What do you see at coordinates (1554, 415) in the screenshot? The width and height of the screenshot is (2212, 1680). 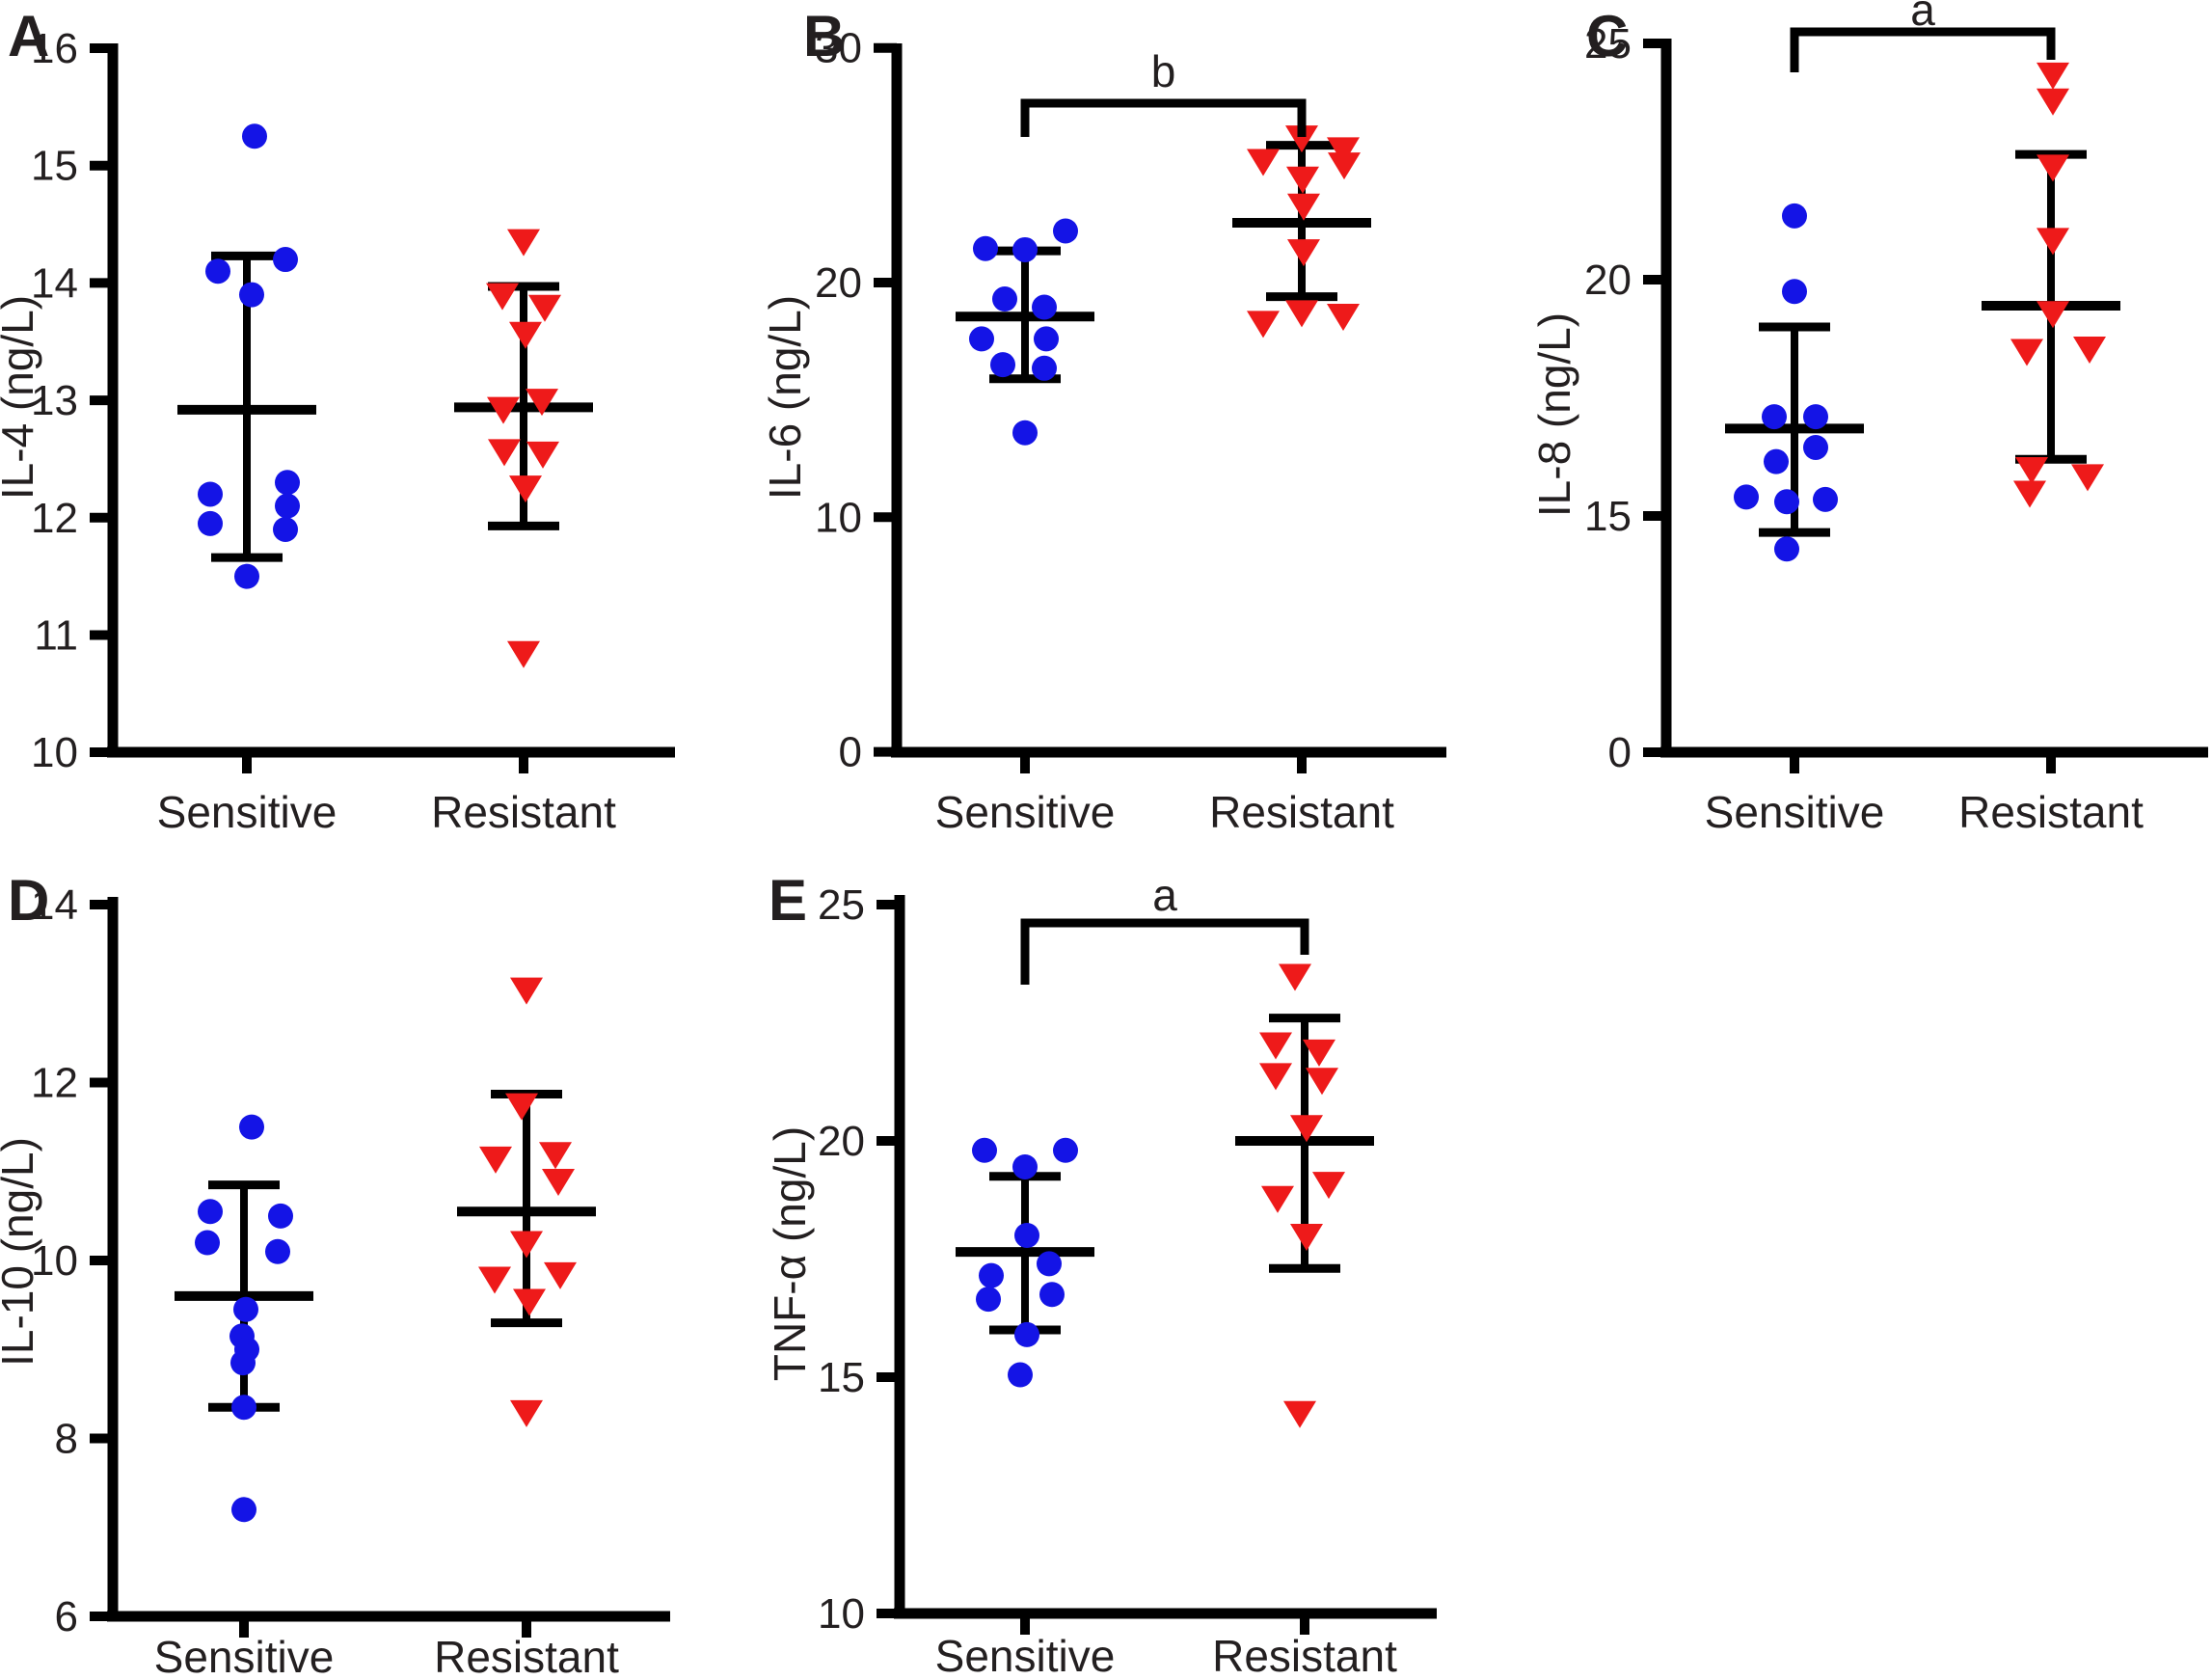 I see `y-axis-title: IL-8 (ng/L)` at bounding box center [1554, 415].